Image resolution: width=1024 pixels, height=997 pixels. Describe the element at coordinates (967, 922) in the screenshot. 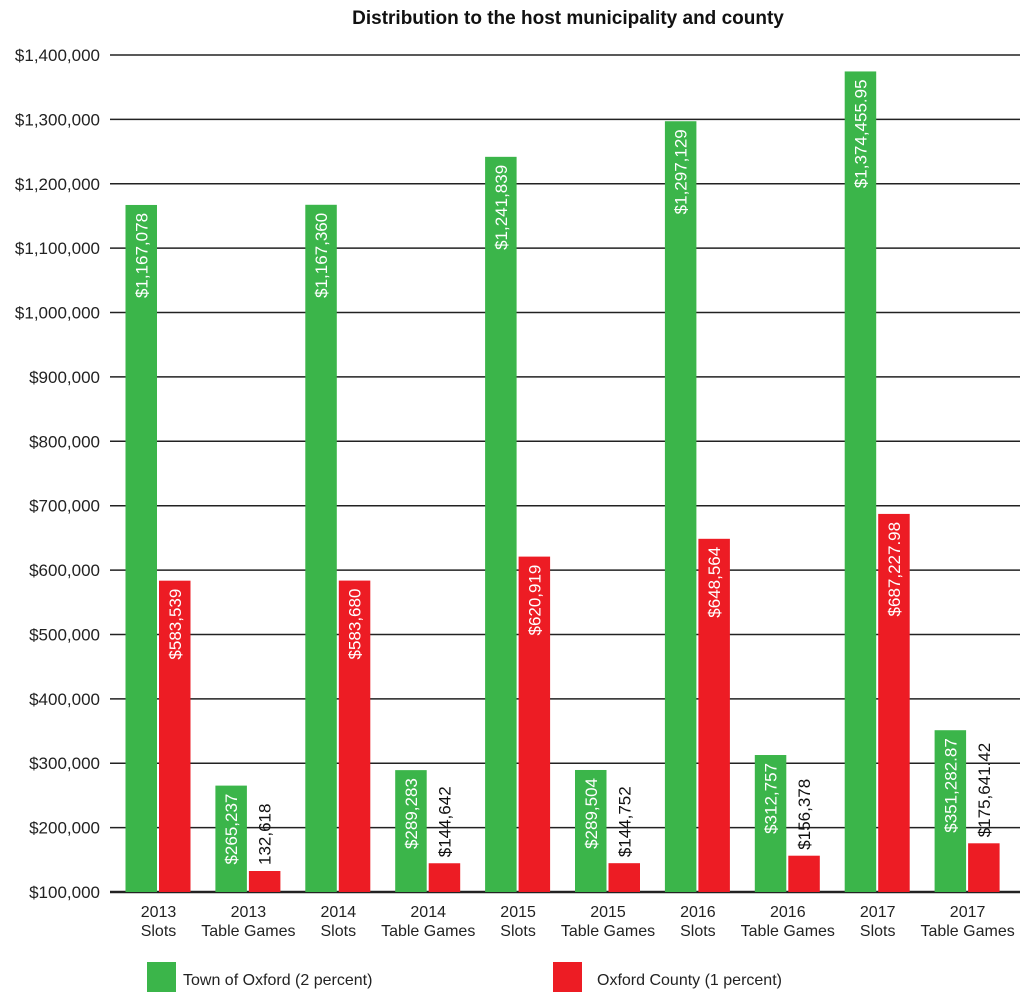

I see `x-tick-label: 2017 Table Games` at that location.